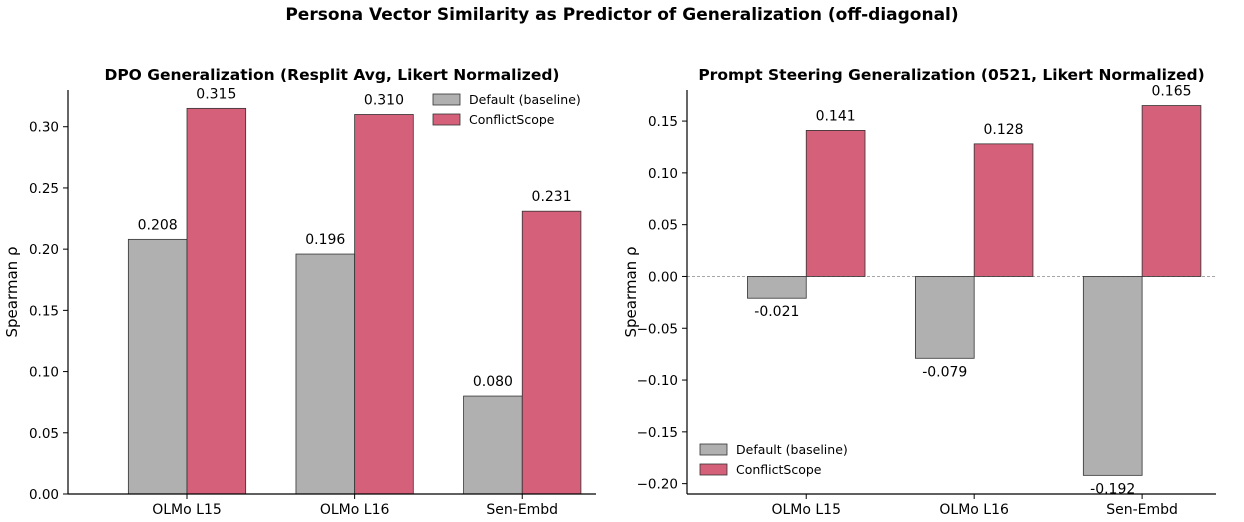 The width and height of the screenshot is (1244, 522). Describe the element at coordinates (522, 510) in the screenshot. I see `x-tick-label-0-2: Sen-Embd` at that location.